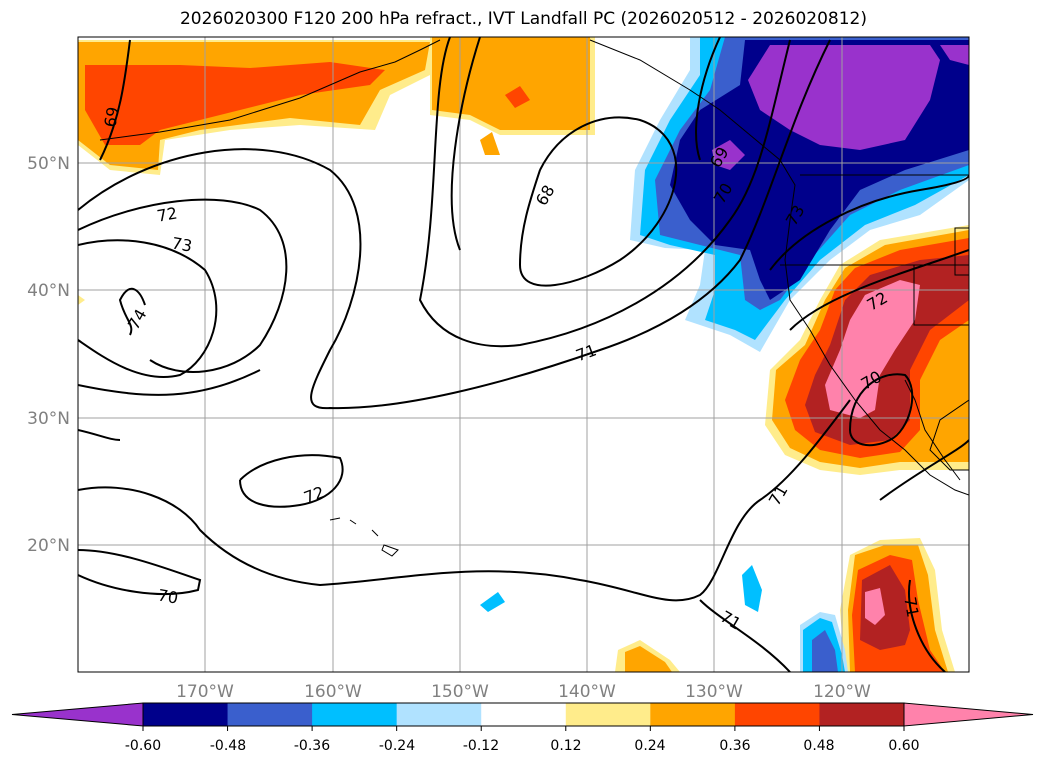 The height and width of the screenshot is (765, 1047). What do you see at coordinates (291, 481) in the screenshot?
I see `contour-72b` at bounding box center [291, 481].